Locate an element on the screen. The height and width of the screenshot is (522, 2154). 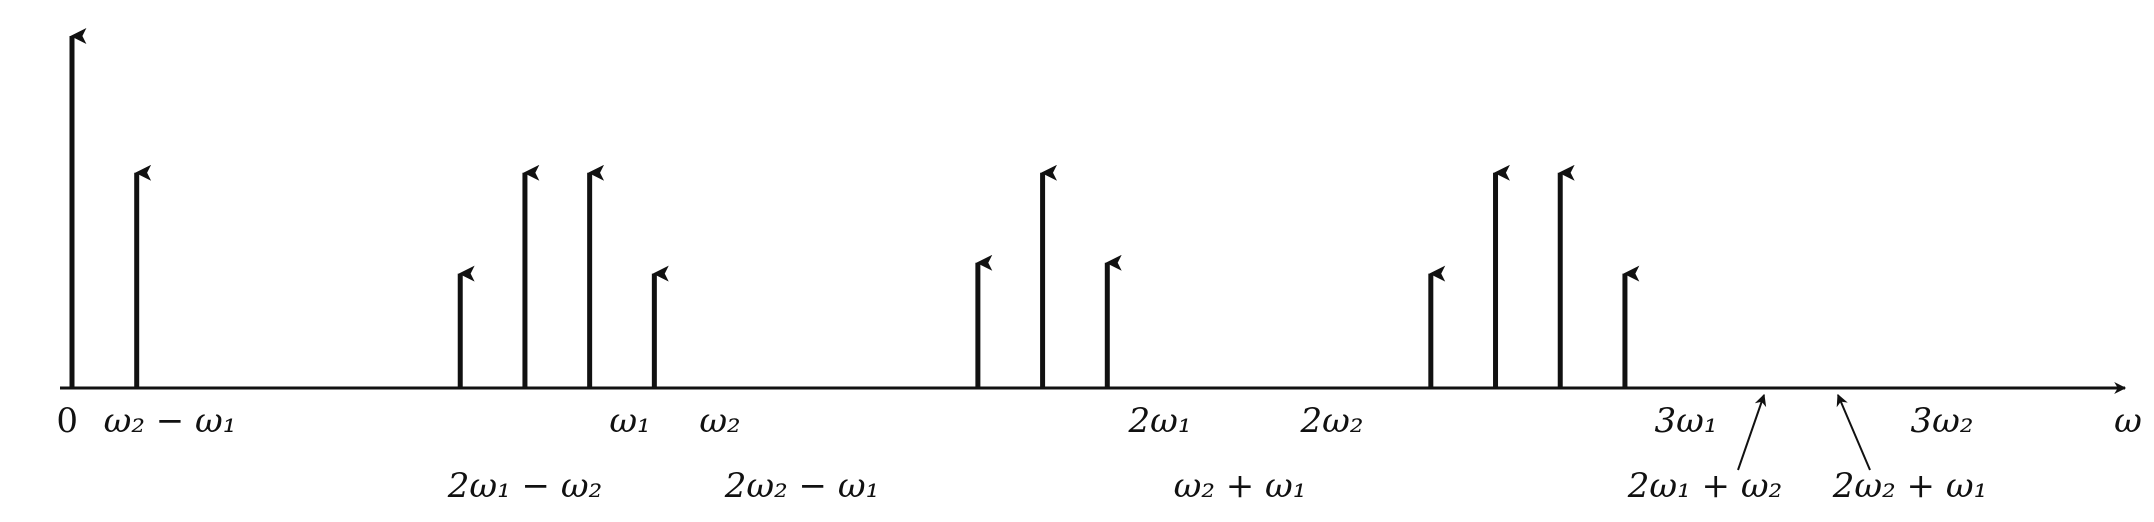
label-w1: ω₁ is located at coordinates (629, 421).